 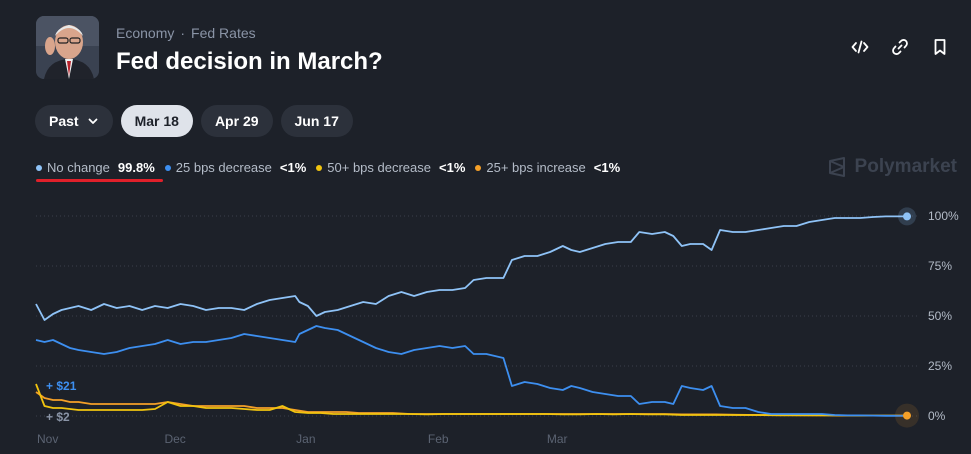 What do you see at coordinates (78, 167) in the screenshot?
I see `legend-label: No change` at bounding box center [78, 167].